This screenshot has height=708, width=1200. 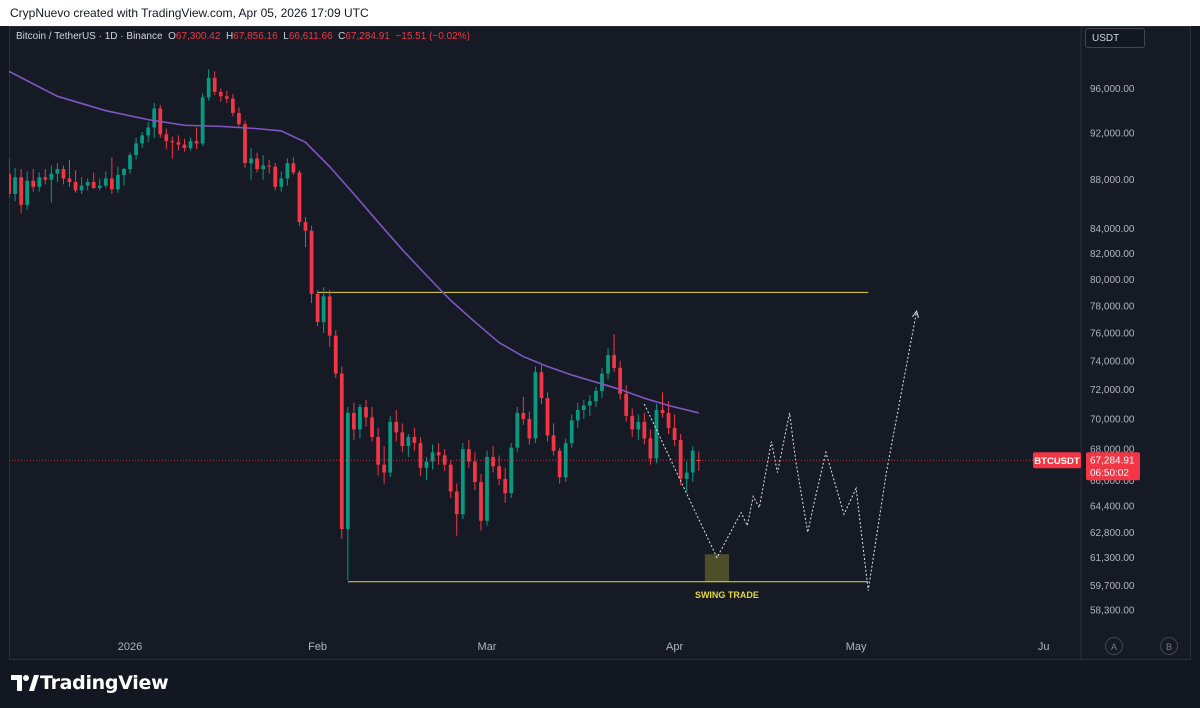 I want to click on y-tick-label: 80,000.00, so click(x=1112, y=280).